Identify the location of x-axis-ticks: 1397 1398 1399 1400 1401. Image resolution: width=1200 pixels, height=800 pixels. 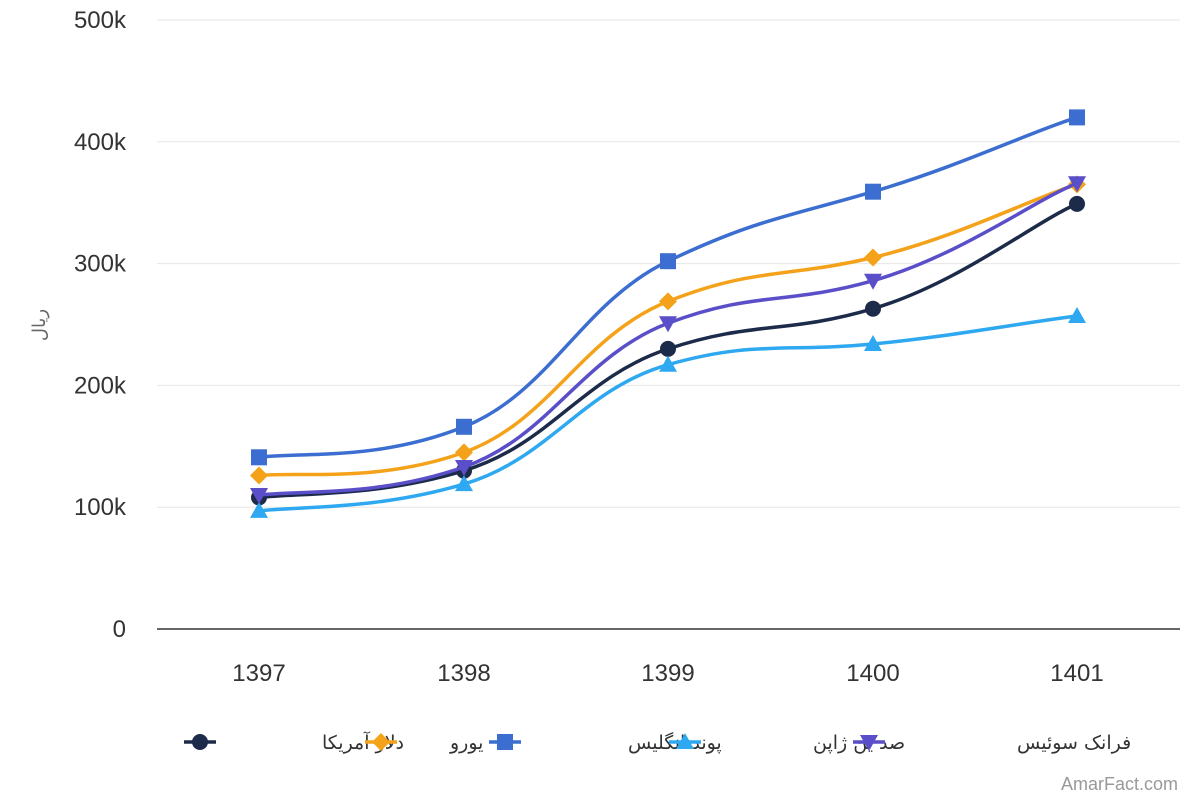
(667, 673).